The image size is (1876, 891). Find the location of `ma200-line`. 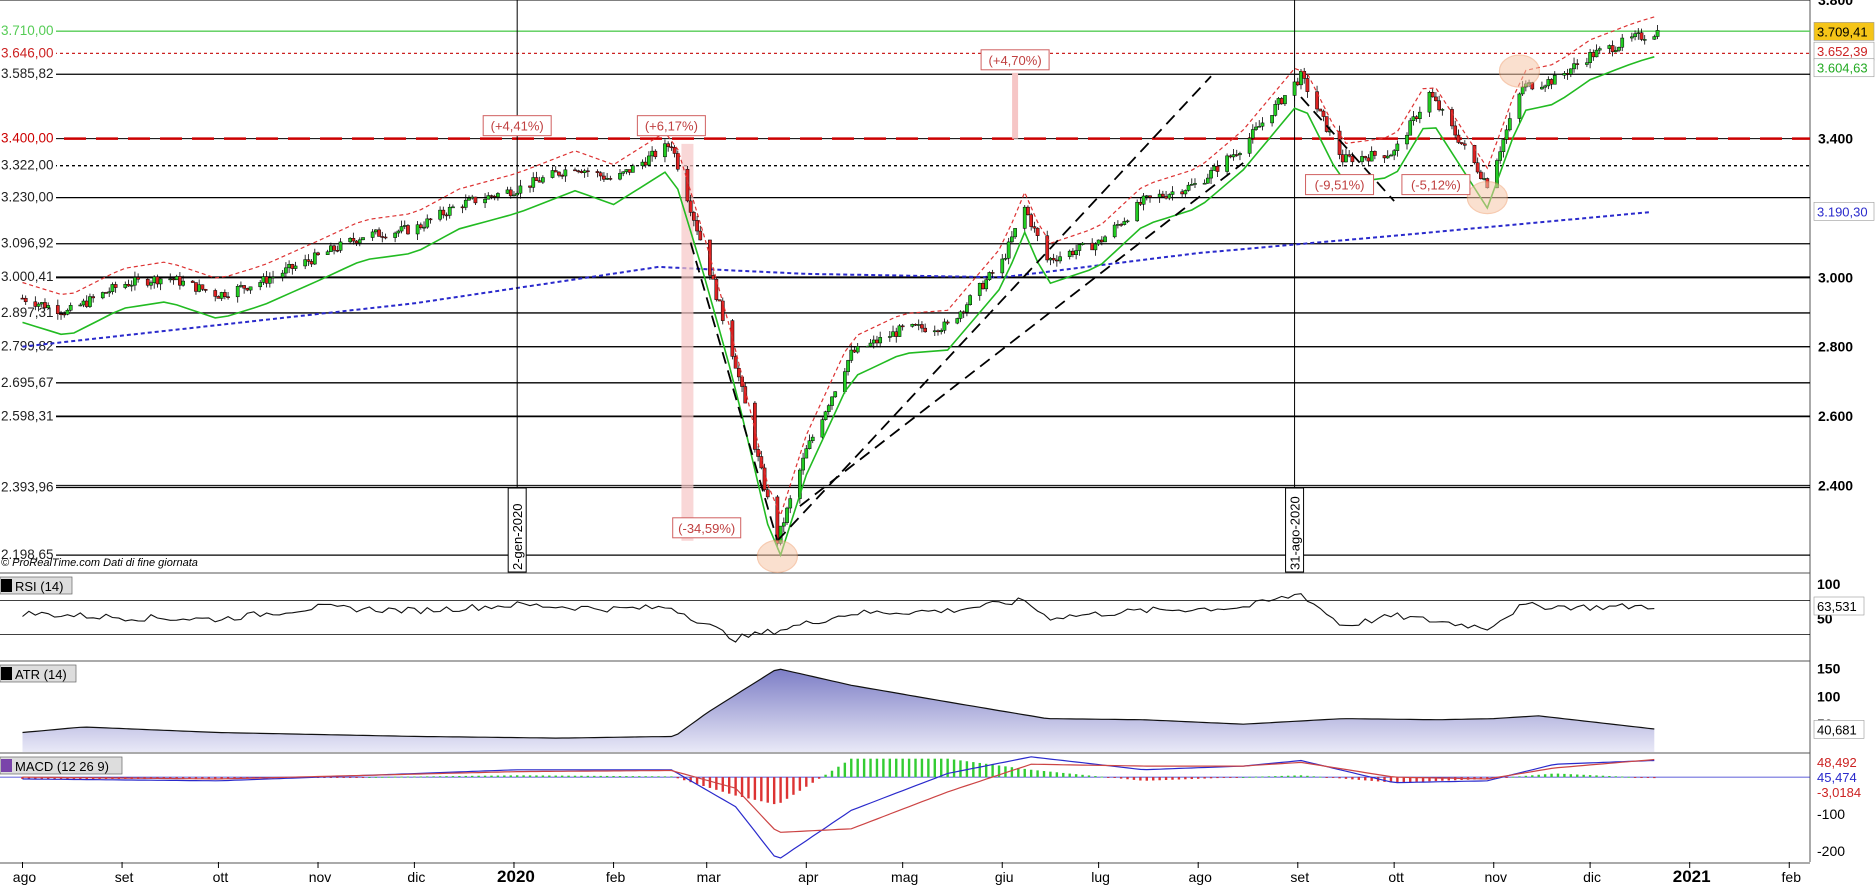

ma200-line is located at coordinates (837, 279).